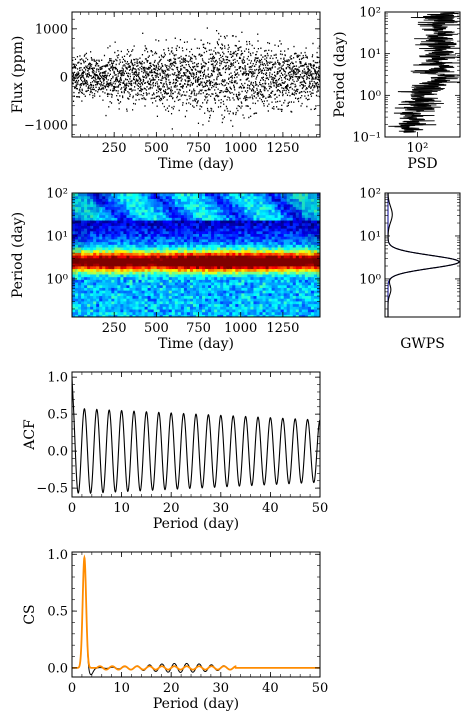  Describe the element at coordinates (121, 508) in the screenshot. I see `x-tick-label: 10` at that location.